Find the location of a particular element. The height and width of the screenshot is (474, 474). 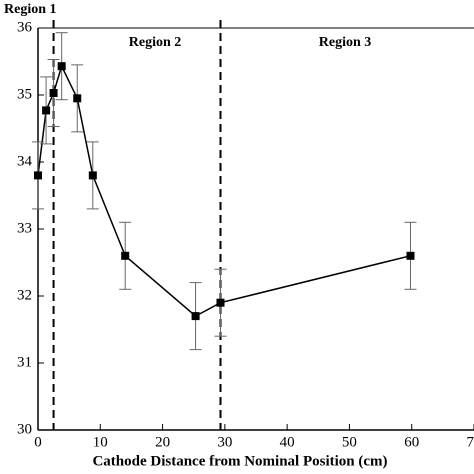

region-label: Region 1 is located at coordinates (30, 9).